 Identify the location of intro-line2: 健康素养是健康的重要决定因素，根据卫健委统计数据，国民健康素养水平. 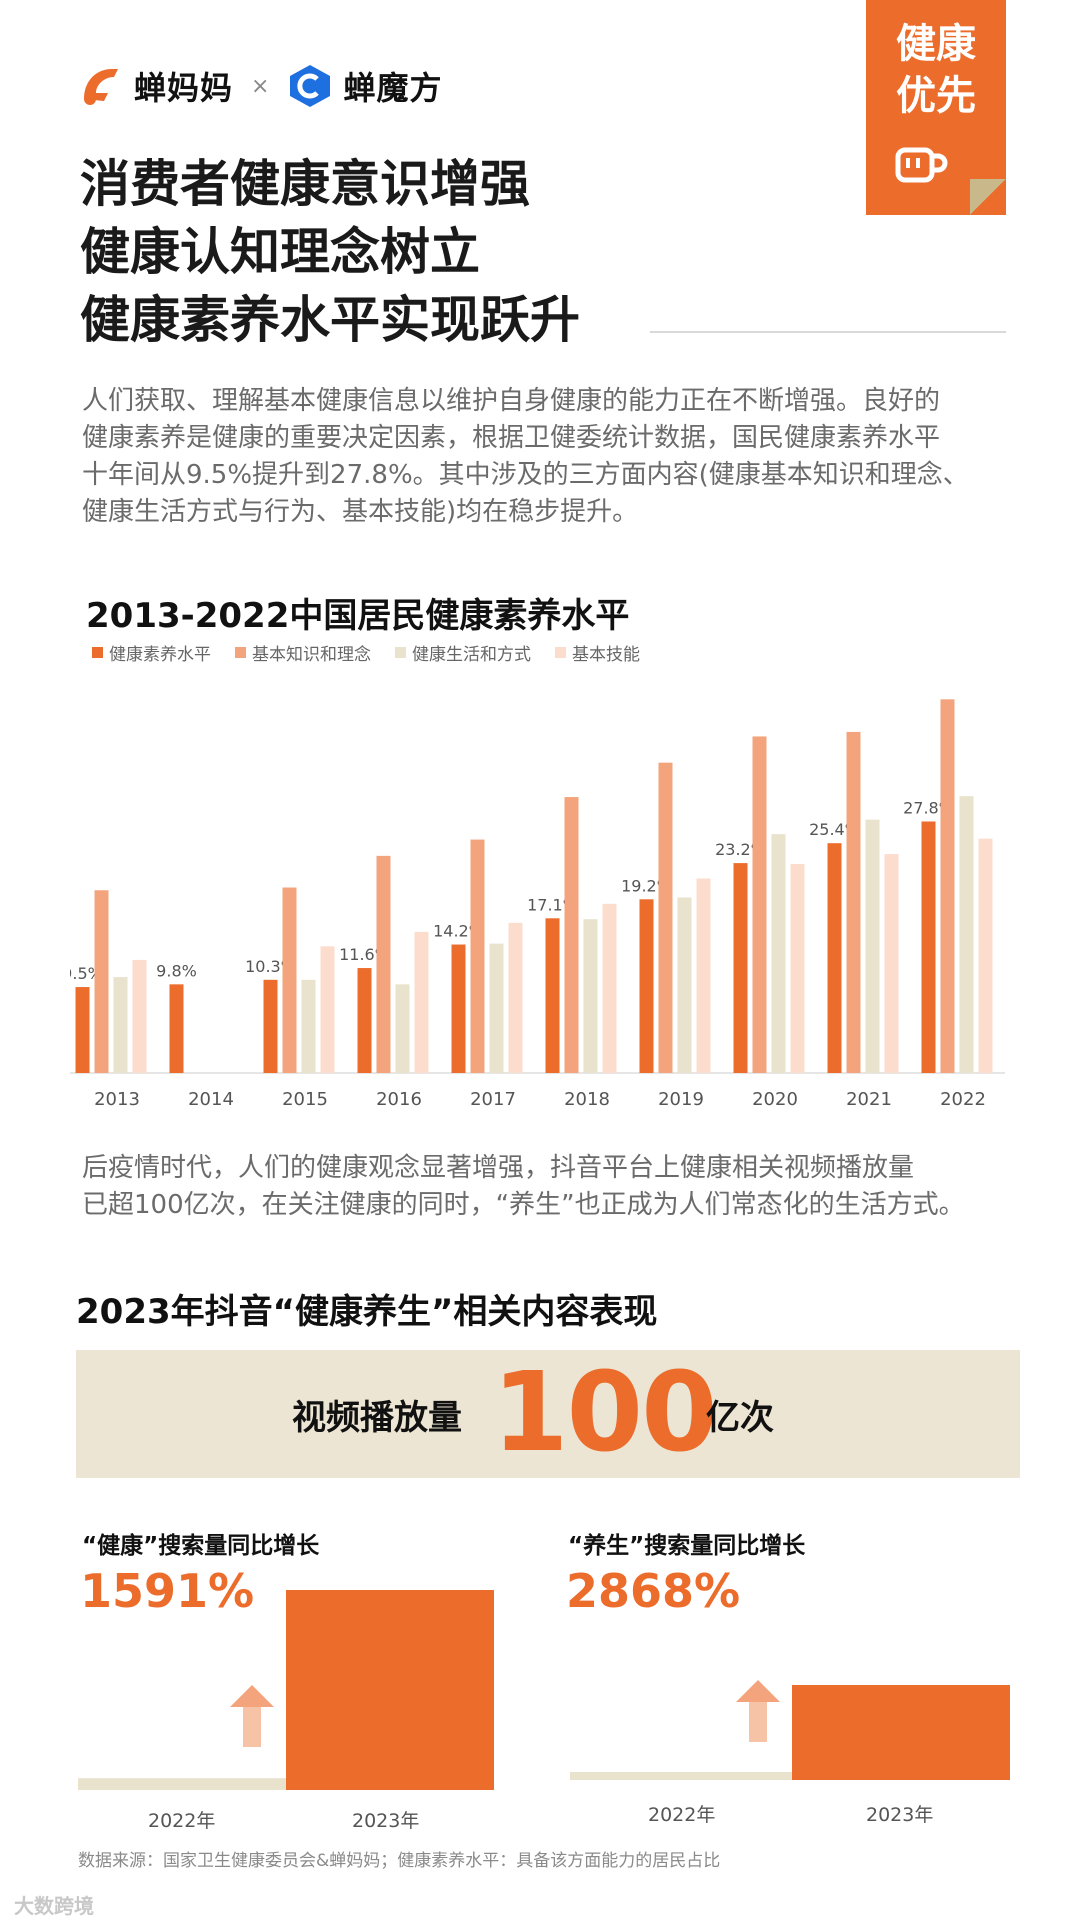
(511, 438).